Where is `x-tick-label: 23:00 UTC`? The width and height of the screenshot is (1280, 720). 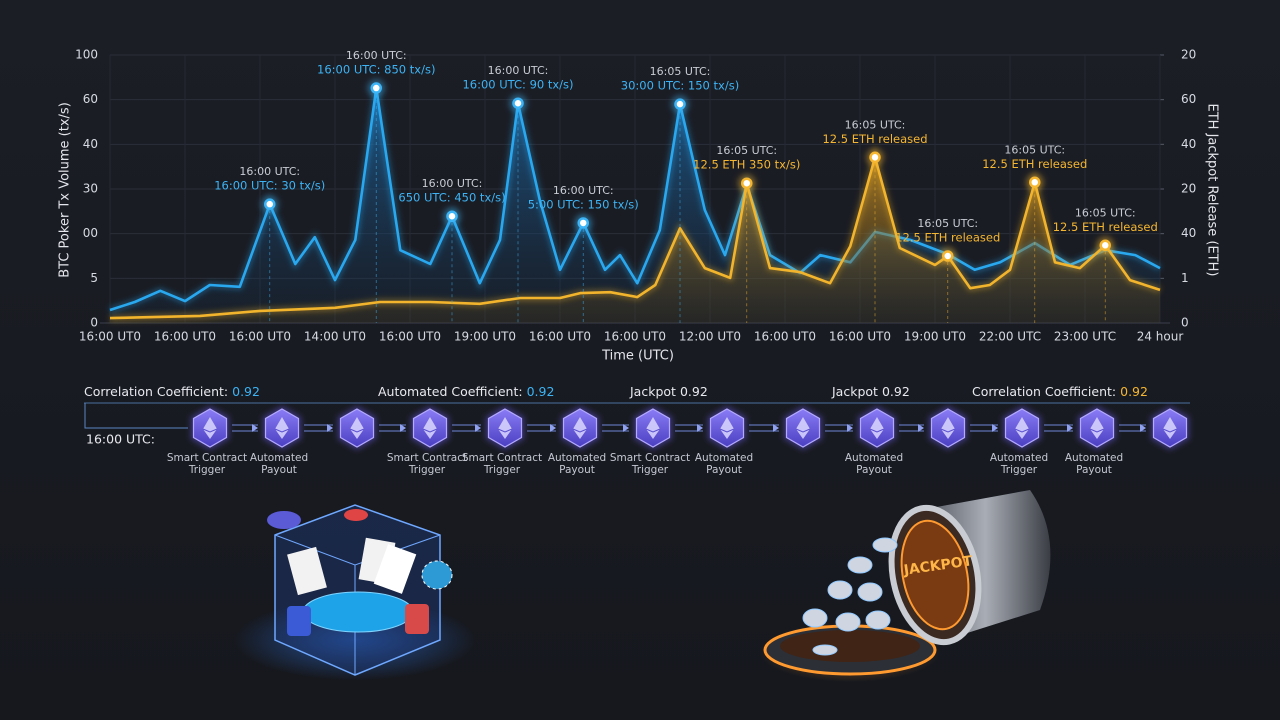 x-tick-label: 23:00 UTC is located at coordinates (1085, 337).